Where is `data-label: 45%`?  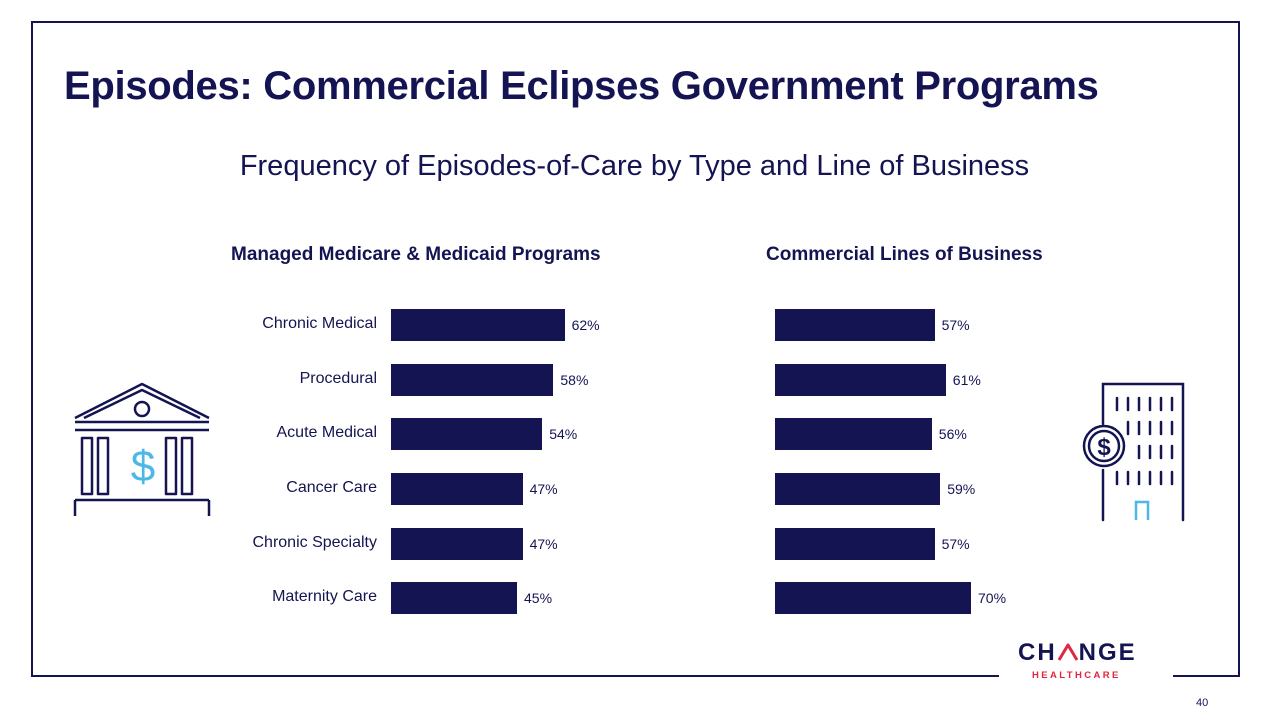
data-label: 45% is located at coordinates (538, 598).